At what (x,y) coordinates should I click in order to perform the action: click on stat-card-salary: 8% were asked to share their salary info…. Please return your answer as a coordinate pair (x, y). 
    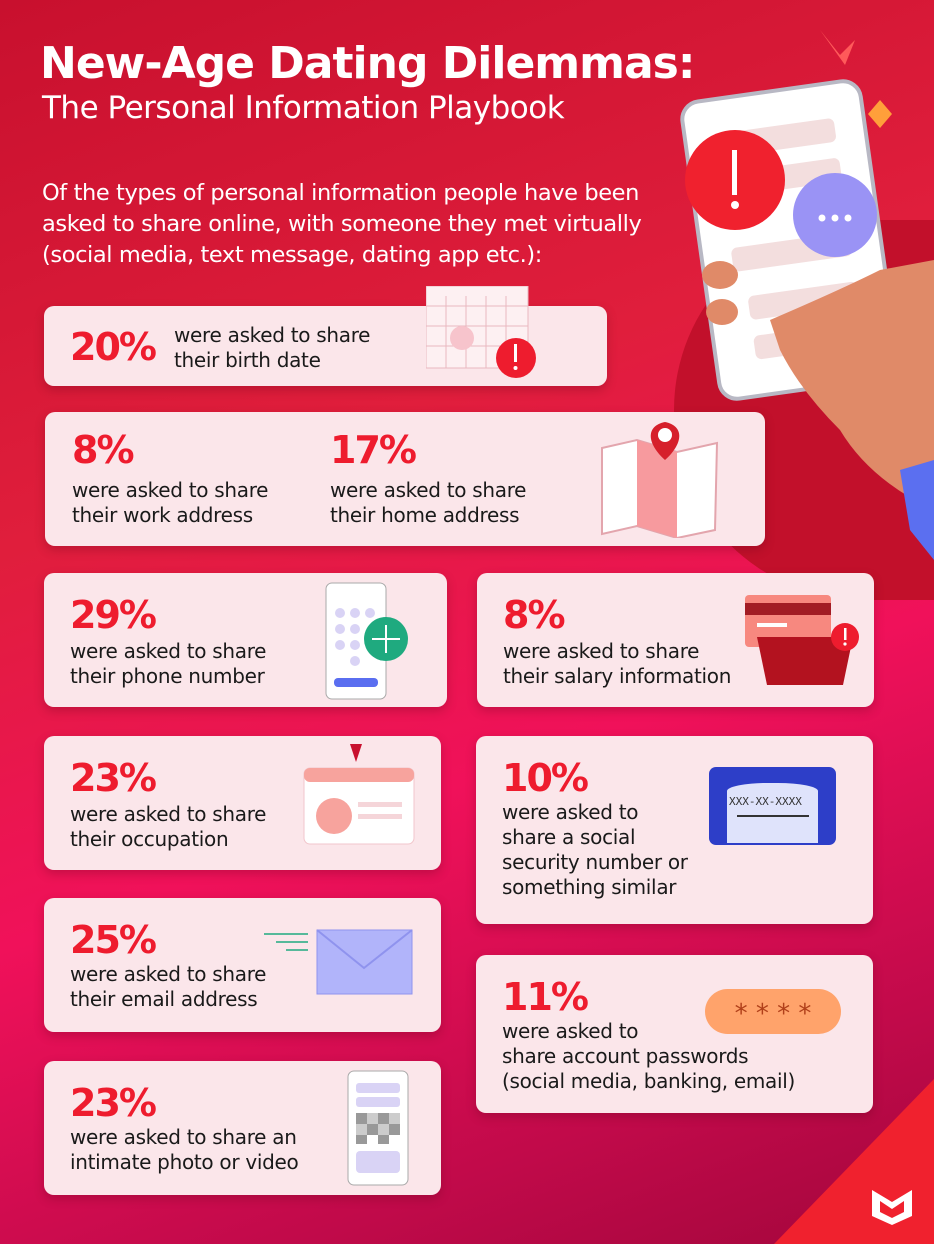
    Looking at the image, I should click on (675, 640).